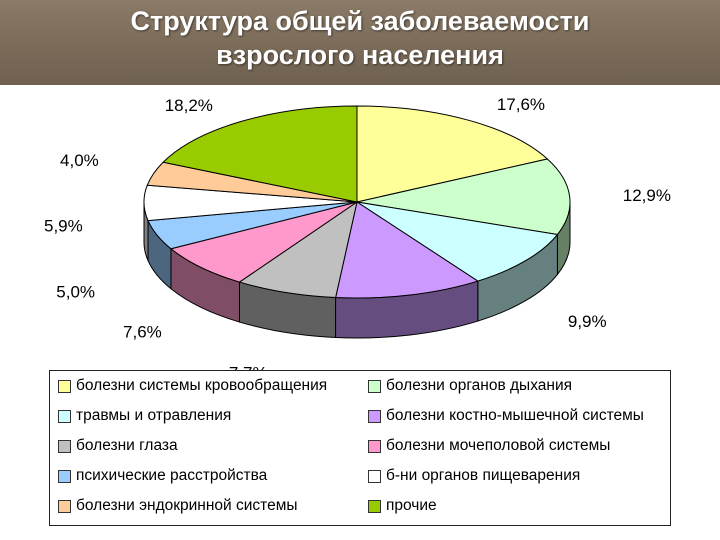 This screenshot has height=540, width=720. Describe the element at coordinates (411, 505) in the screenshot. I see `legend-label-9: прочие` at that location.